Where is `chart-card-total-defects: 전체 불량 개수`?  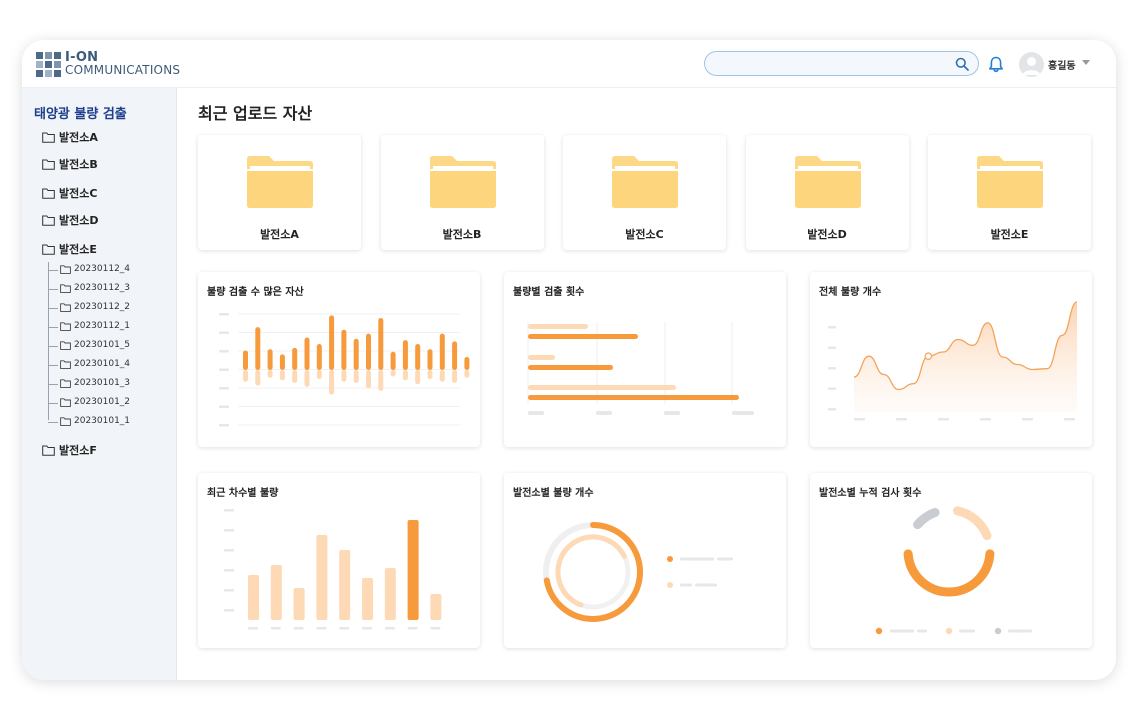 chart-card-total-defects: 전체 불량 개수 is located at coordinates (951, 359).